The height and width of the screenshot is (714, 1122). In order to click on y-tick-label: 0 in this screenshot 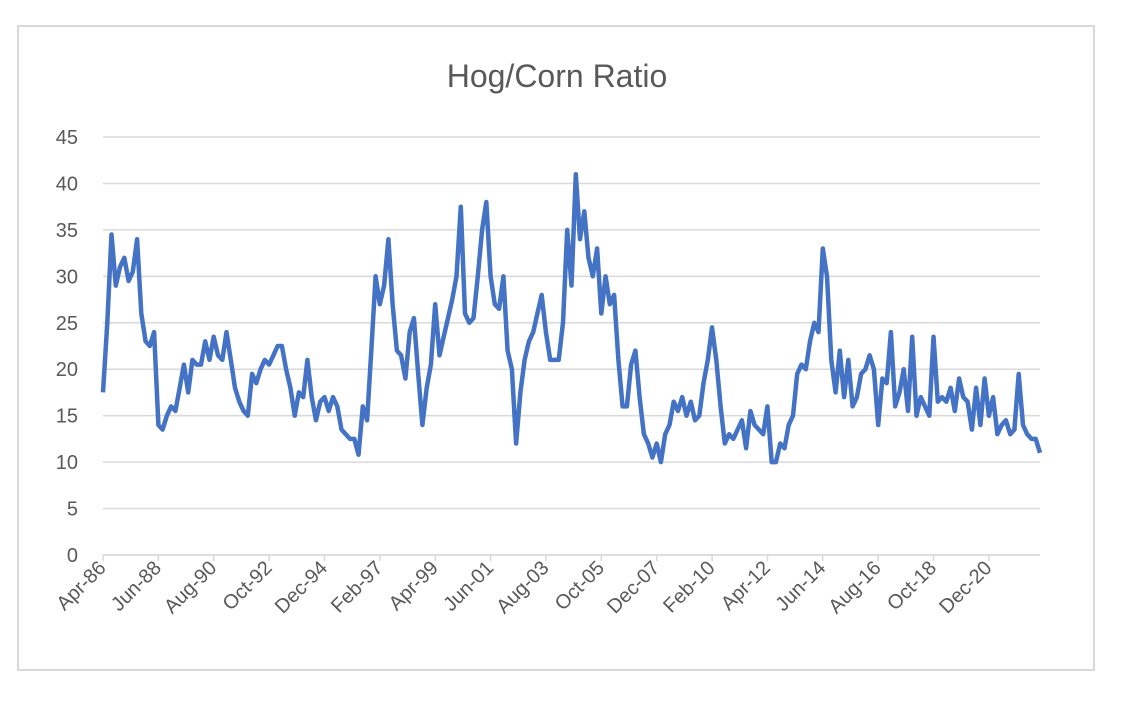, I will do `click(72, 556)`.